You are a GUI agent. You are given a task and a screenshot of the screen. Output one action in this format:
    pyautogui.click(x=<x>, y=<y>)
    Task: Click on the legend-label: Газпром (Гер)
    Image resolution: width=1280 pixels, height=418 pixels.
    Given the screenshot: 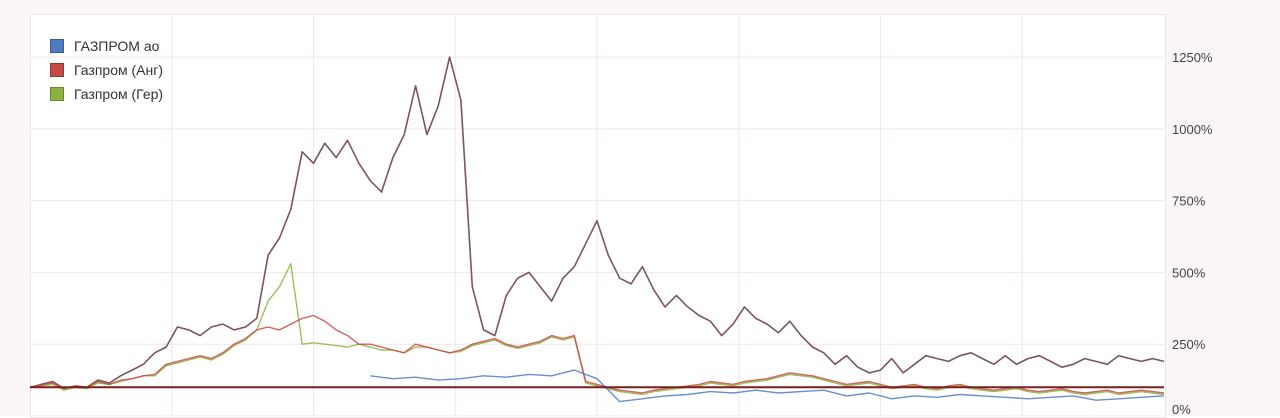 What is the action you would take?
    pyautogui.click(x=119, y=94)
    